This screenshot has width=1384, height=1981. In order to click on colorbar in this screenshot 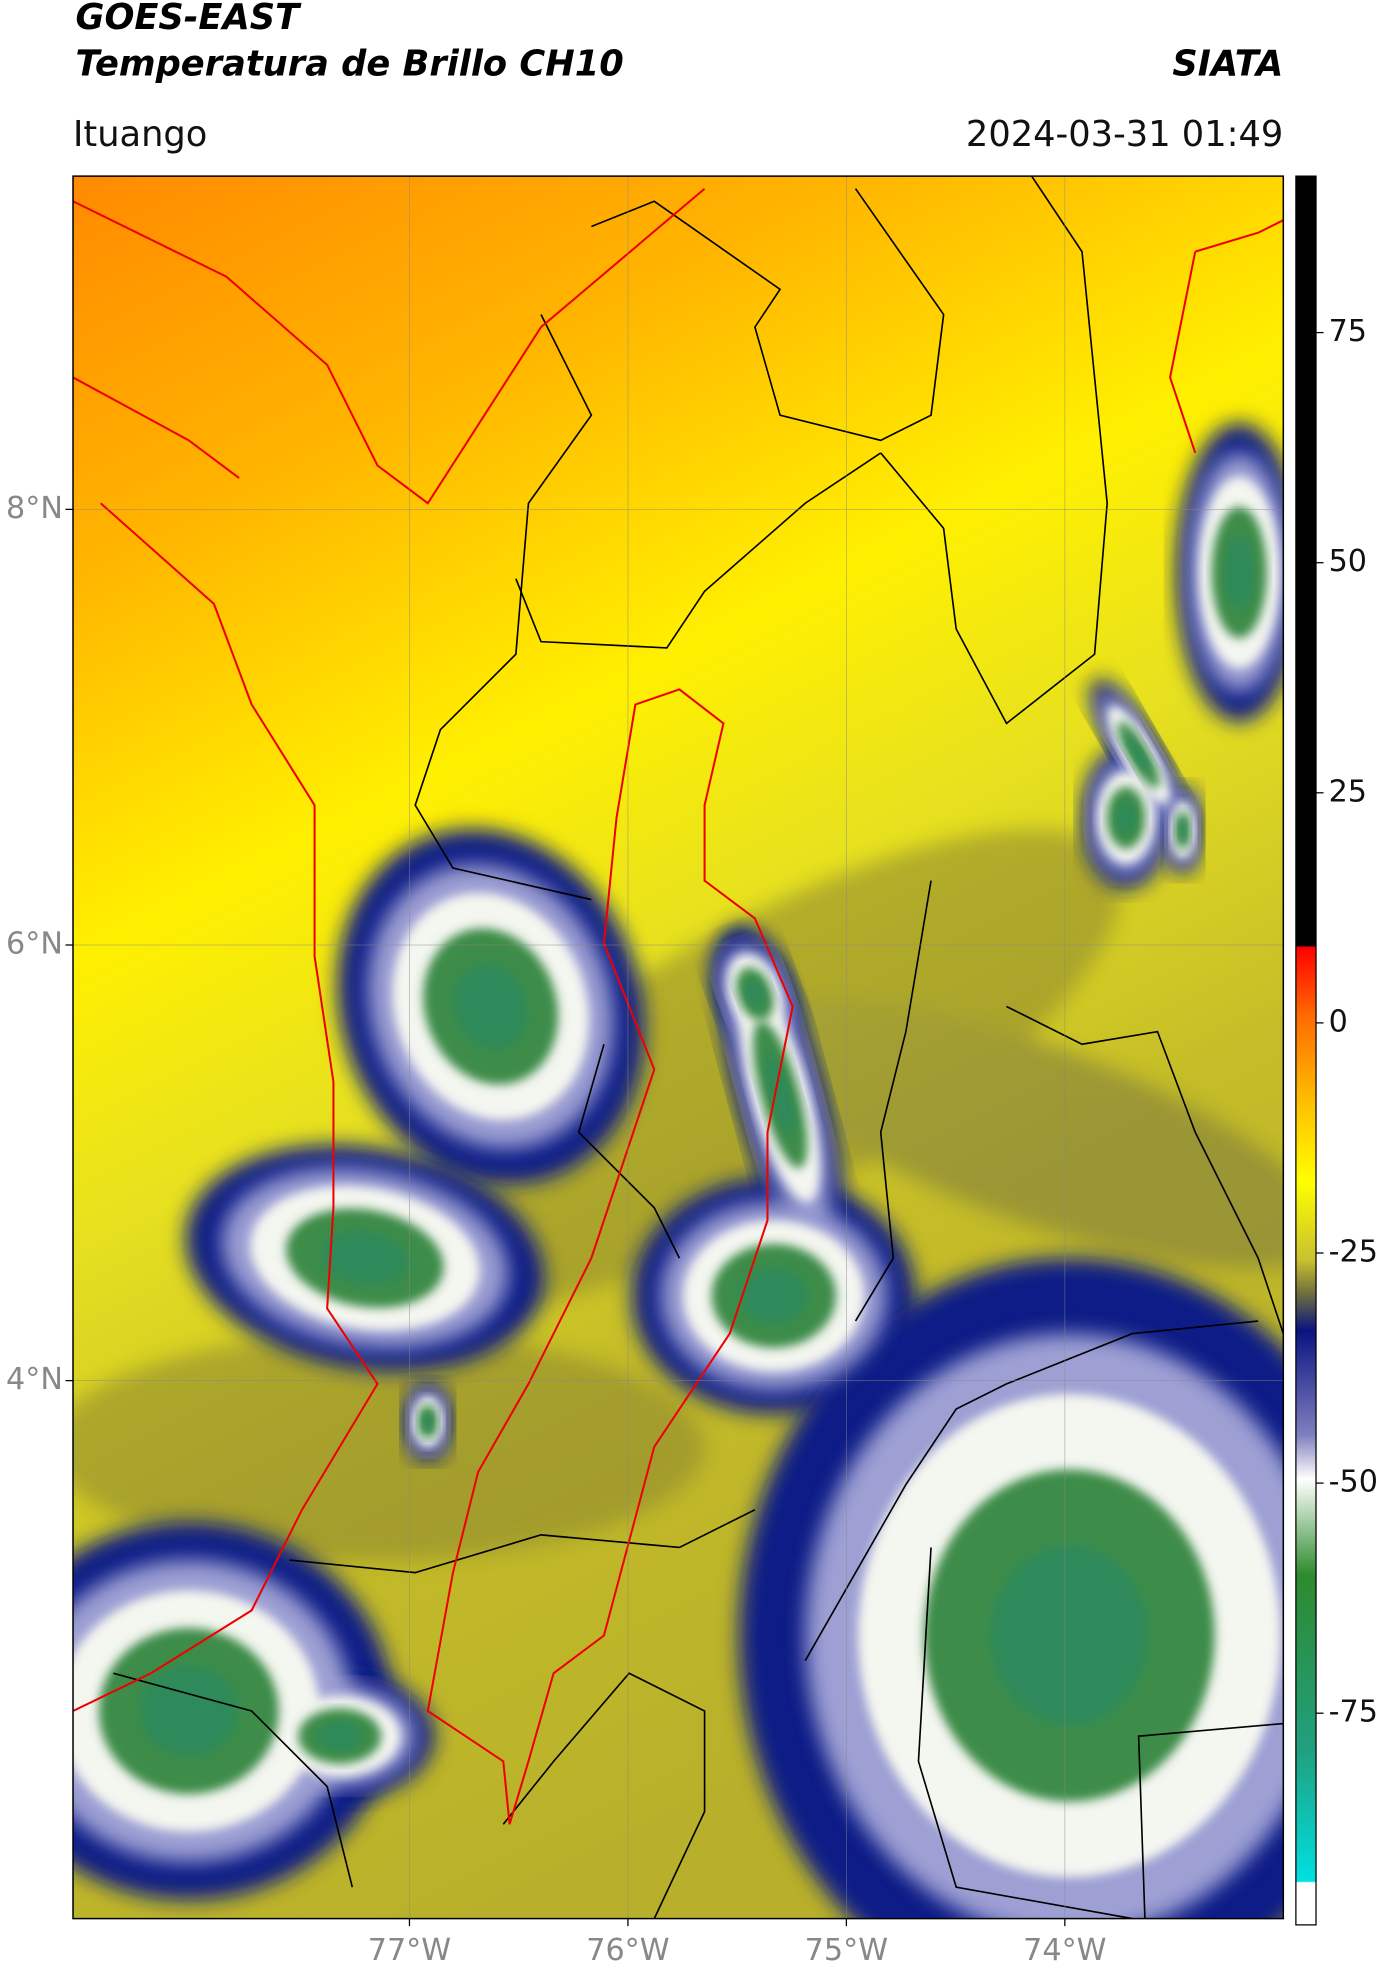, I will do `click(1306, 1050)`.